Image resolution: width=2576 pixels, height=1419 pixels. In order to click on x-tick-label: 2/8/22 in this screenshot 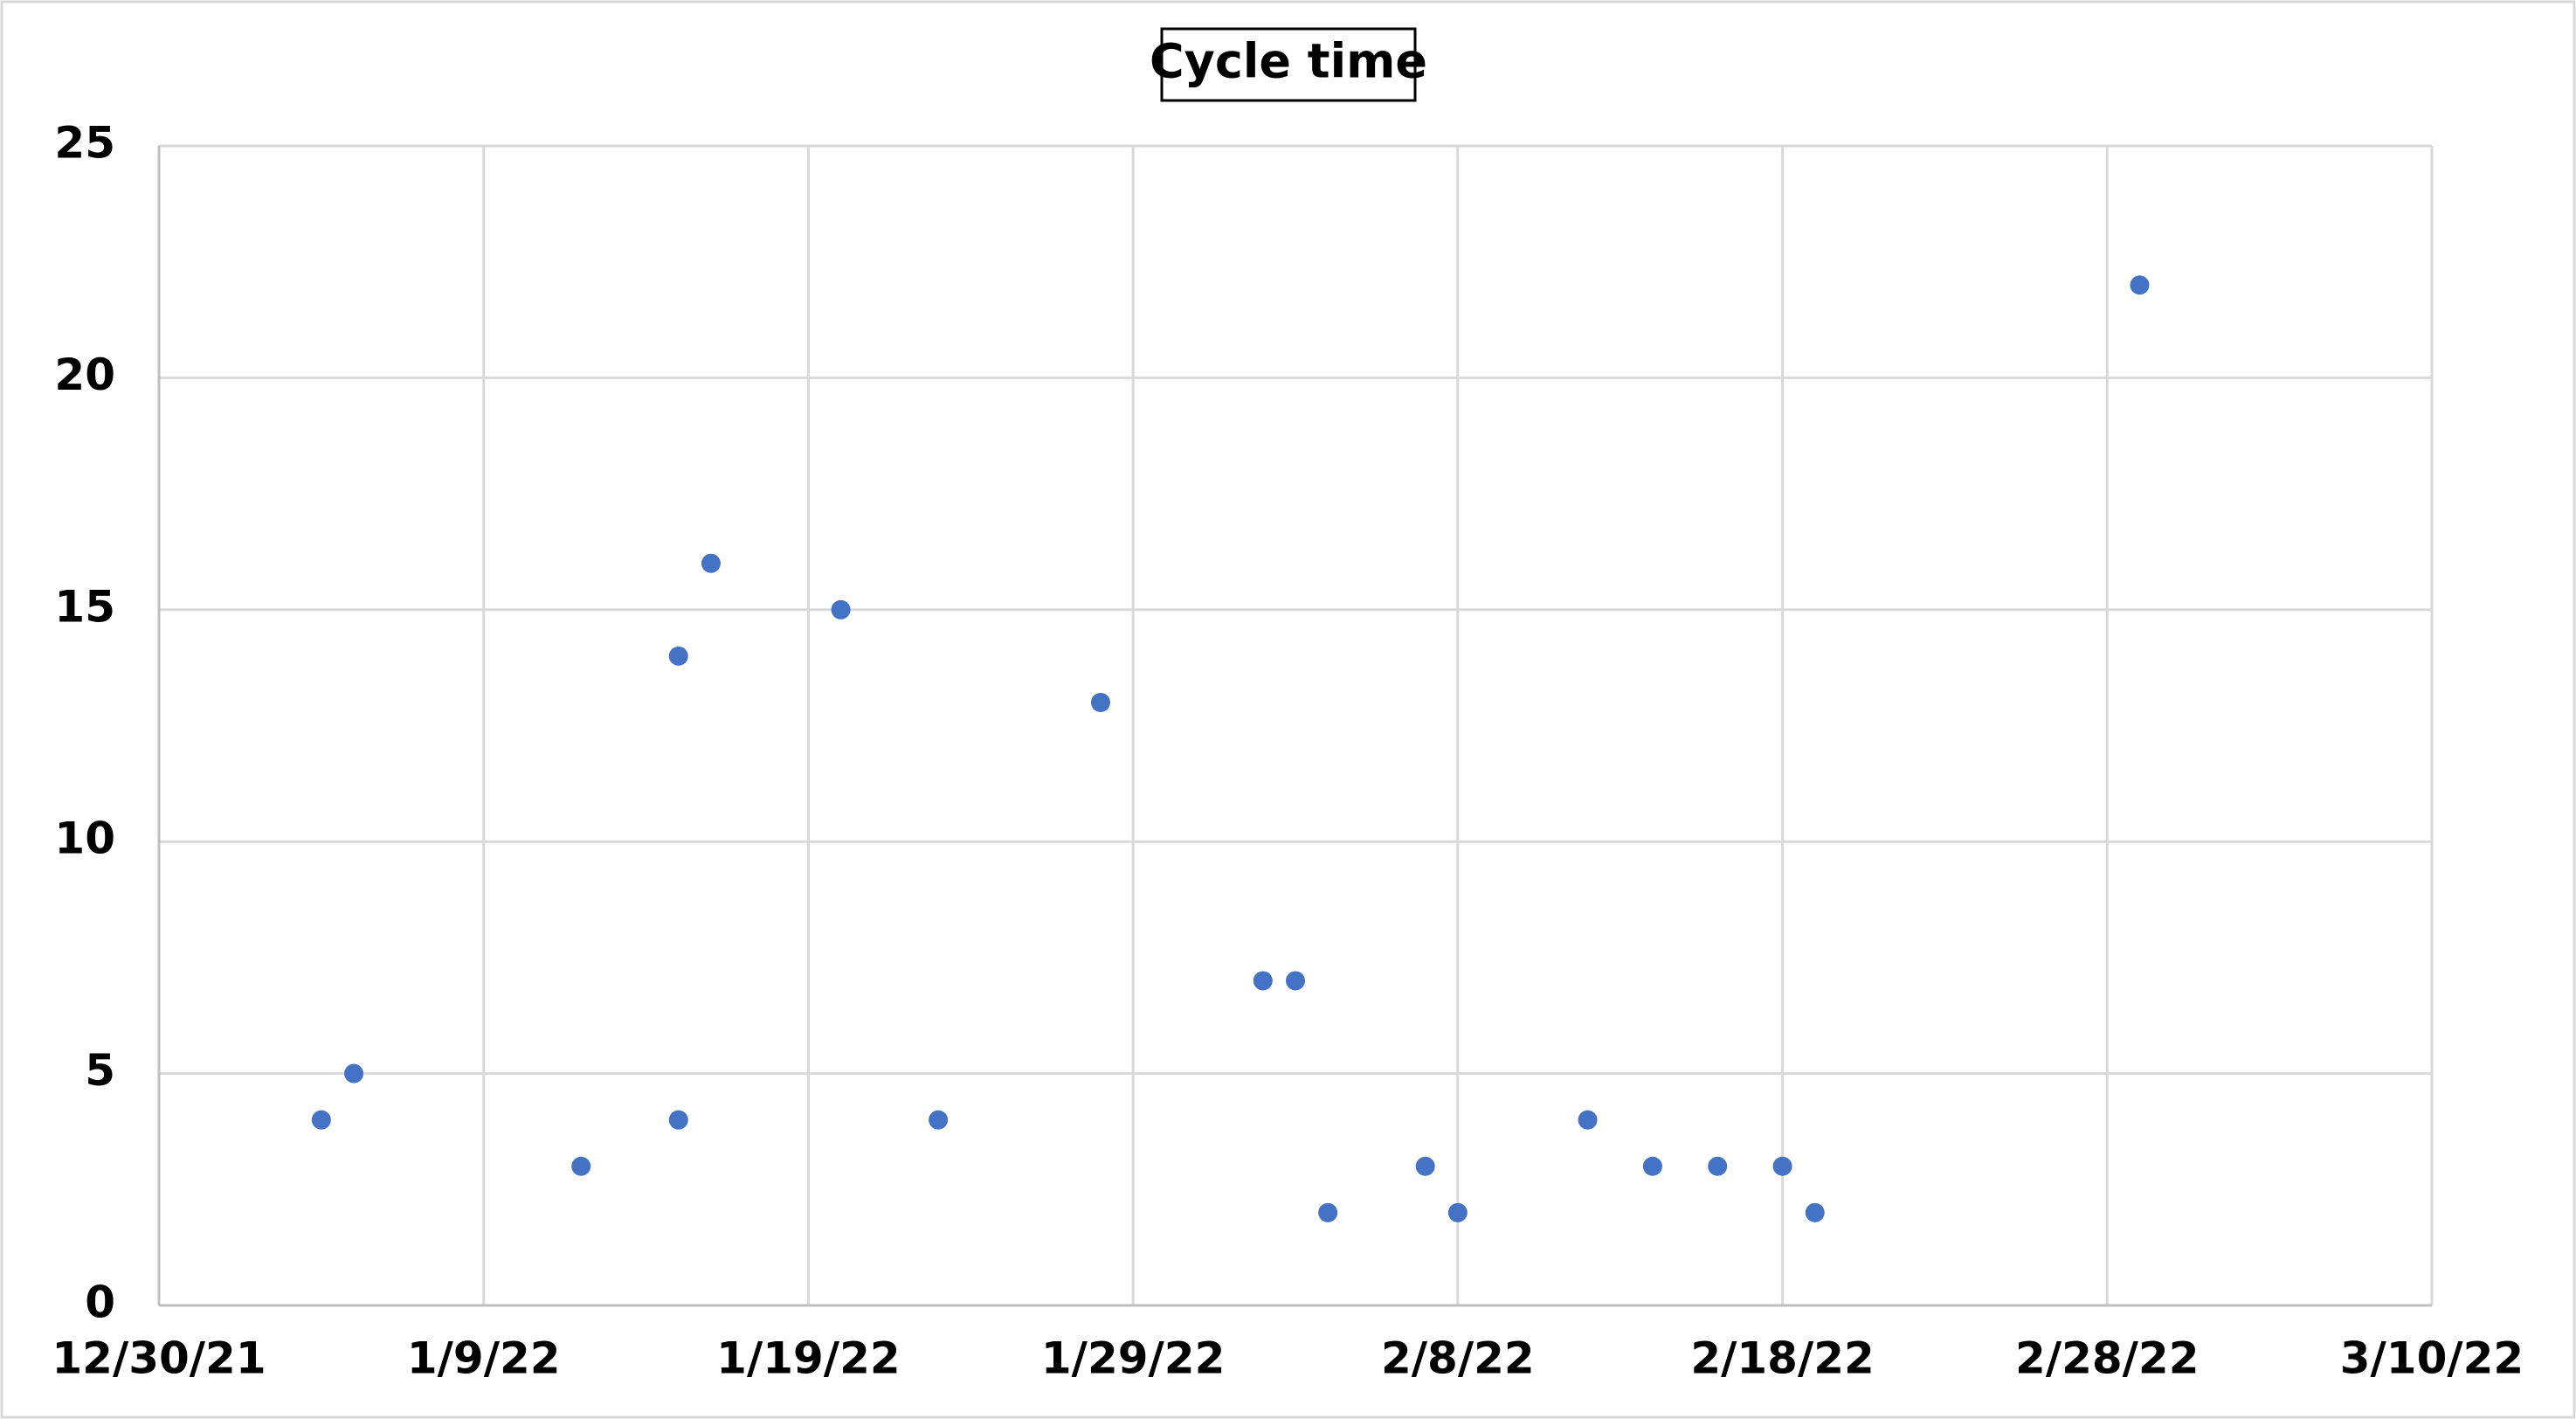, I will do `click(1458, 1358)`.